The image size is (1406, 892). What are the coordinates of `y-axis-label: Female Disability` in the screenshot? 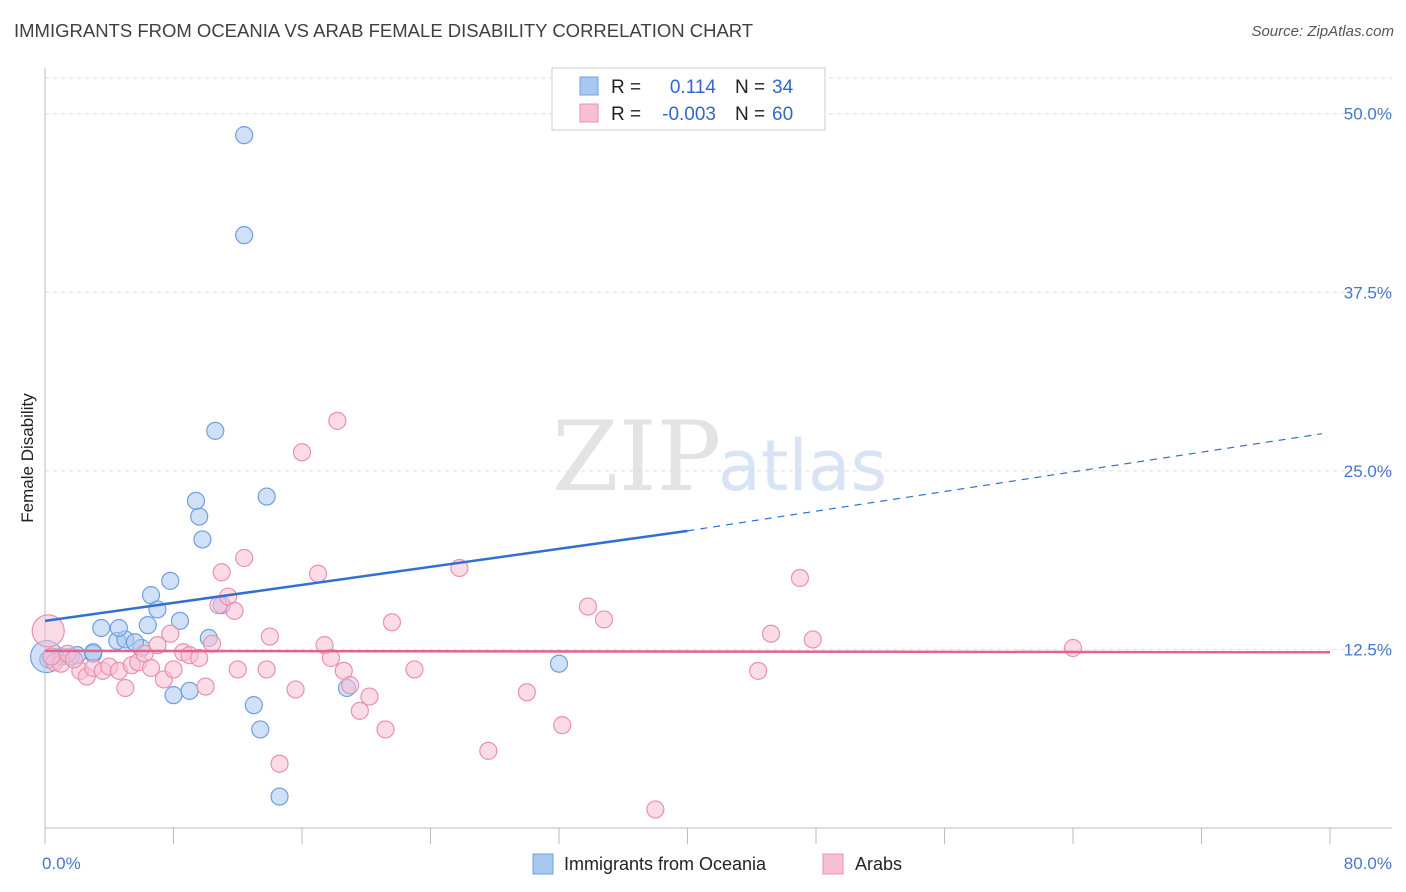 It's located at (27, 458).